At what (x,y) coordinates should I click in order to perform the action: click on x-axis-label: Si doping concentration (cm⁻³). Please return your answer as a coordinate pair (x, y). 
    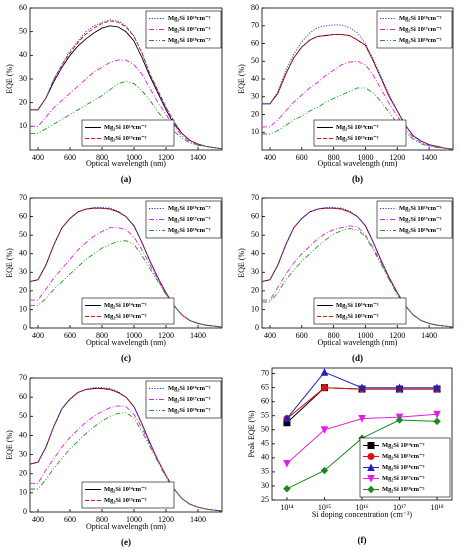
    Looking at the image, I should click on (362, 514).